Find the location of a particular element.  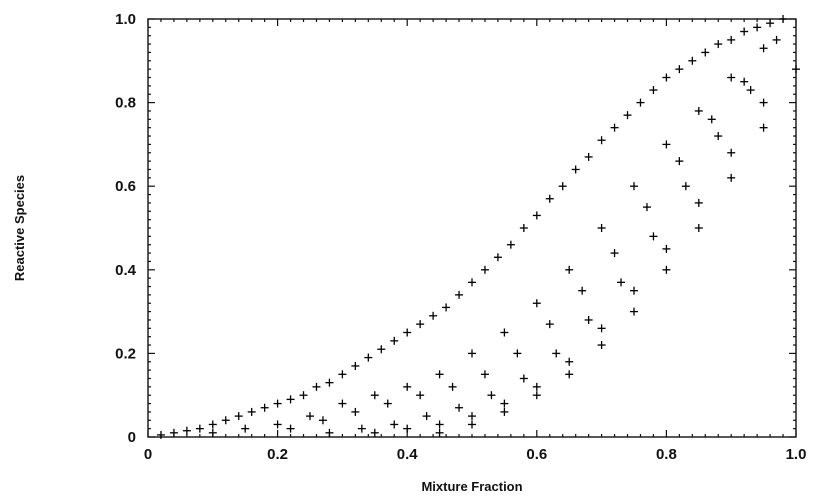

x-tick-label: 0.2 is located at coordinates (277, 454).